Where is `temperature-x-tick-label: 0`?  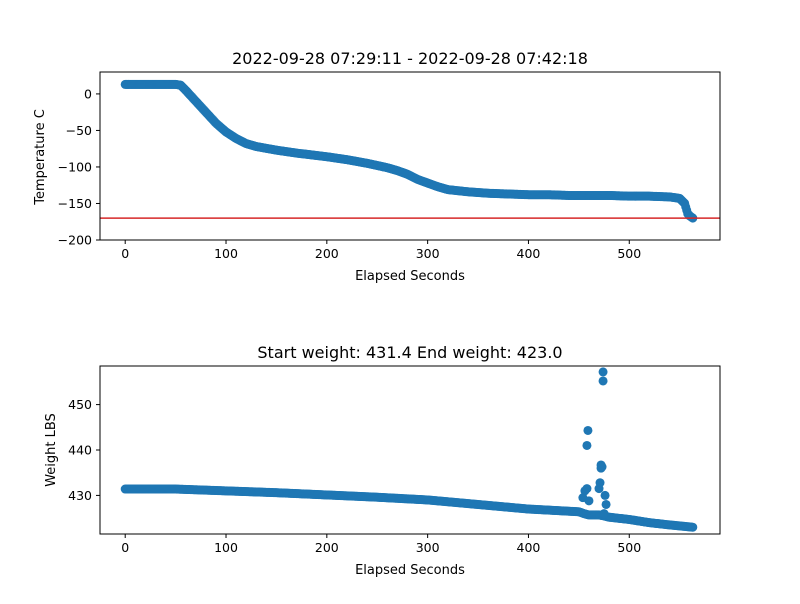 temperature-x-tick-label: 0 is located at coordinates (125, 253).